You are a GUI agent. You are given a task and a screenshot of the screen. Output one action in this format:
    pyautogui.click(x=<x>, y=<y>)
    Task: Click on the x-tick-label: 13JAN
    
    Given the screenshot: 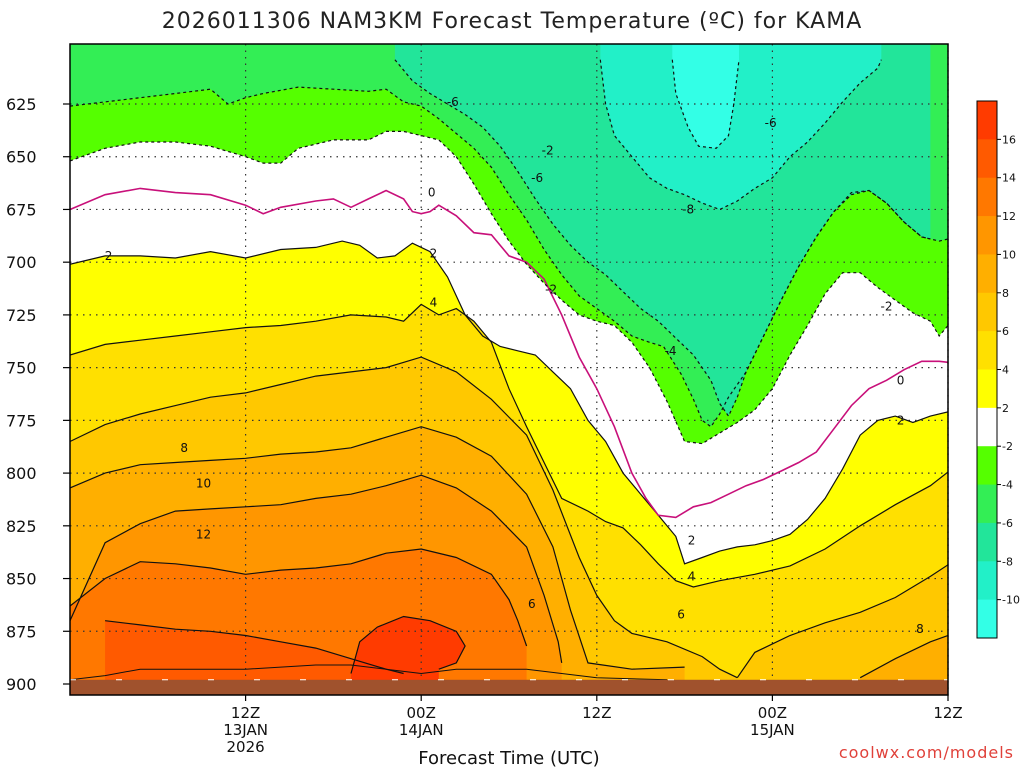 What is the action you would take?
    pyautogui.click(x=245, y=730)
    